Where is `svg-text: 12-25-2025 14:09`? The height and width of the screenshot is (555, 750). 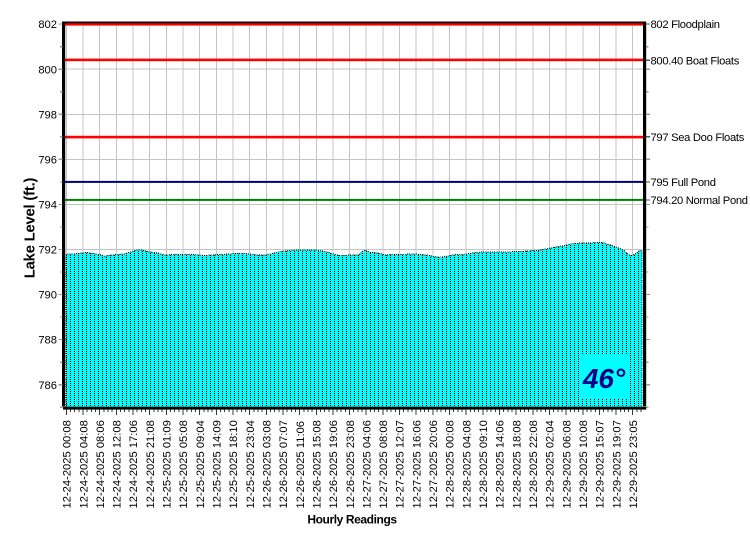
svg-text: 12-25-2025 14:09 is located at coordinates (218, 464).